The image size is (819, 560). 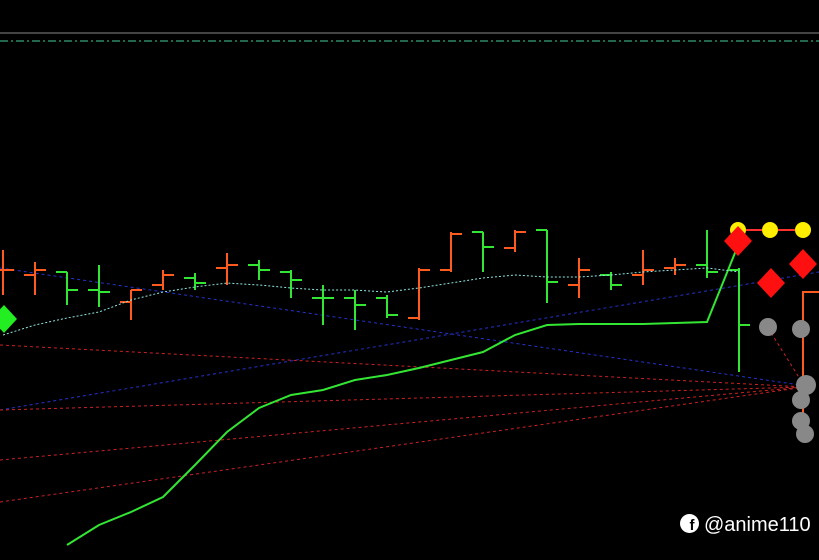 What do you see at coordinates (757, 525) in the screenshot?
I see `watermark-text: @anime110` at bounding box center [757, 525].